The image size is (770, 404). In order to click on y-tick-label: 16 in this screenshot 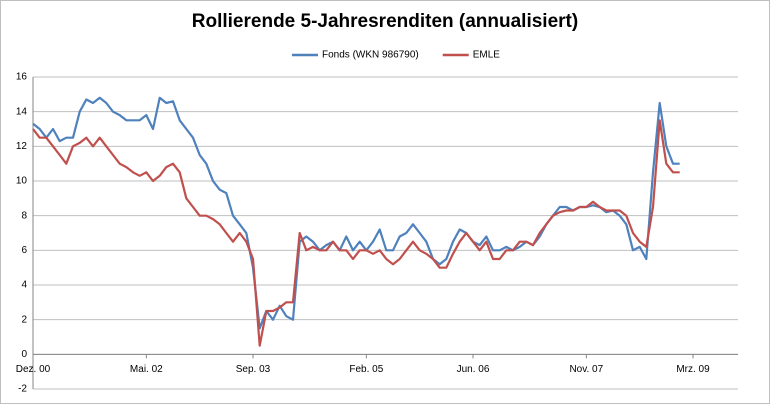, I will do `click(22, 77)`.